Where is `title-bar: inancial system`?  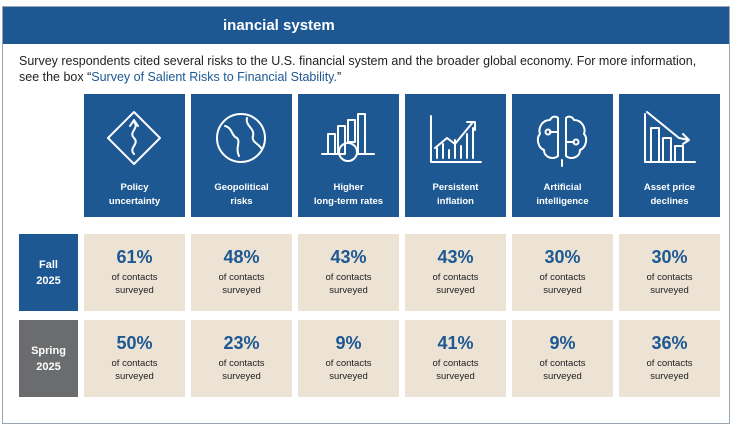
title-bar: inancial system is located at coordinates (366, 25).